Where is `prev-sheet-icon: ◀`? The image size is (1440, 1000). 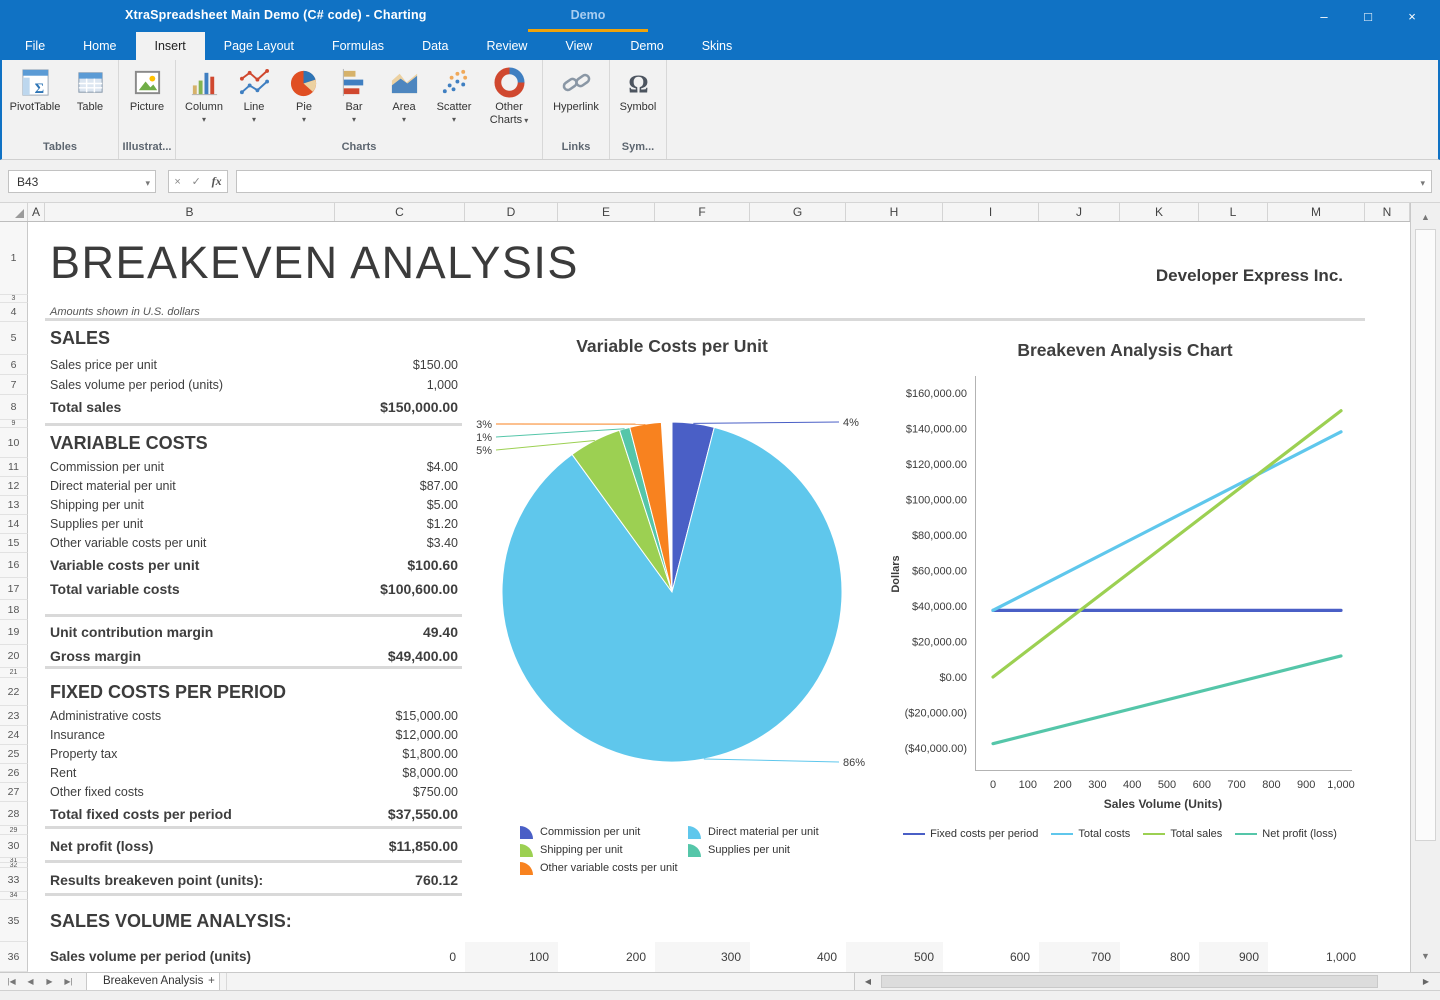
prev-sheet-icon: ◀ is located at coordinates (30, 981).